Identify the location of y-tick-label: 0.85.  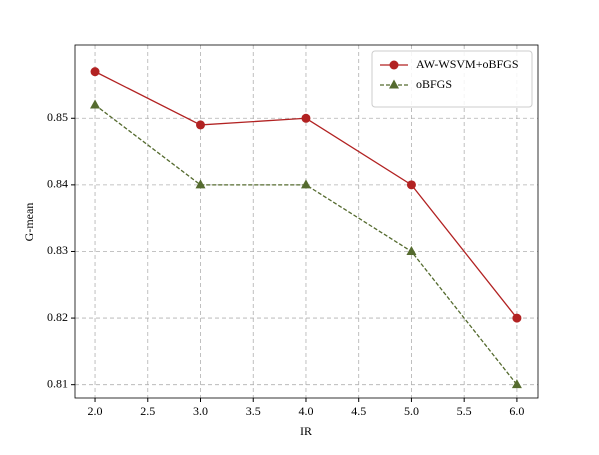
(57, 117).